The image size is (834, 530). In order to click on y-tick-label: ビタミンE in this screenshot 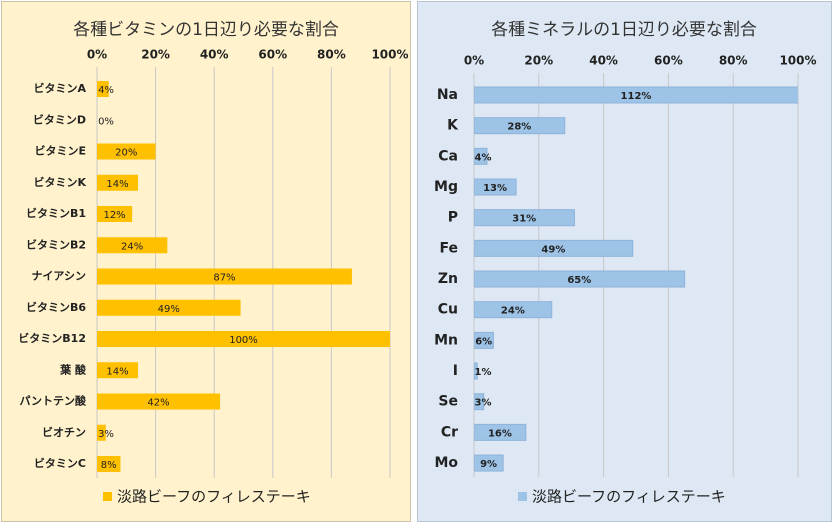, I will do `click(60, 151)`.